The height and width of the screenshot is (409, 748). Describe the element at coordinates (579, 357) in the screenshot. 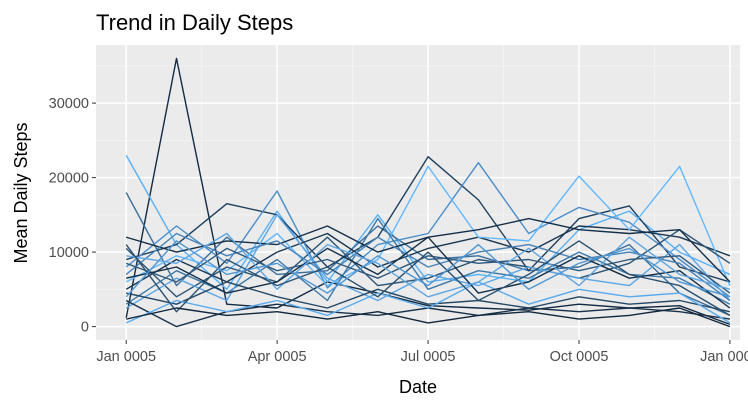

I see `x-tick-label: Oct 0005` at that location.